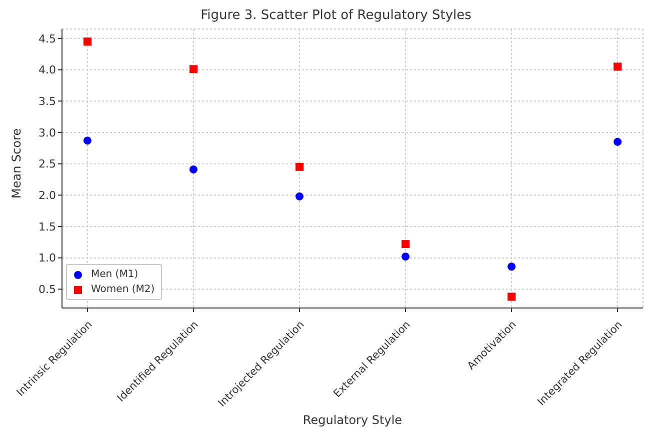 The height and width of the screenshot is (436, 656). Describe the element at coordinates (47, 39) in the screenshot. I see `y-tick-label: 4.5` at that location.